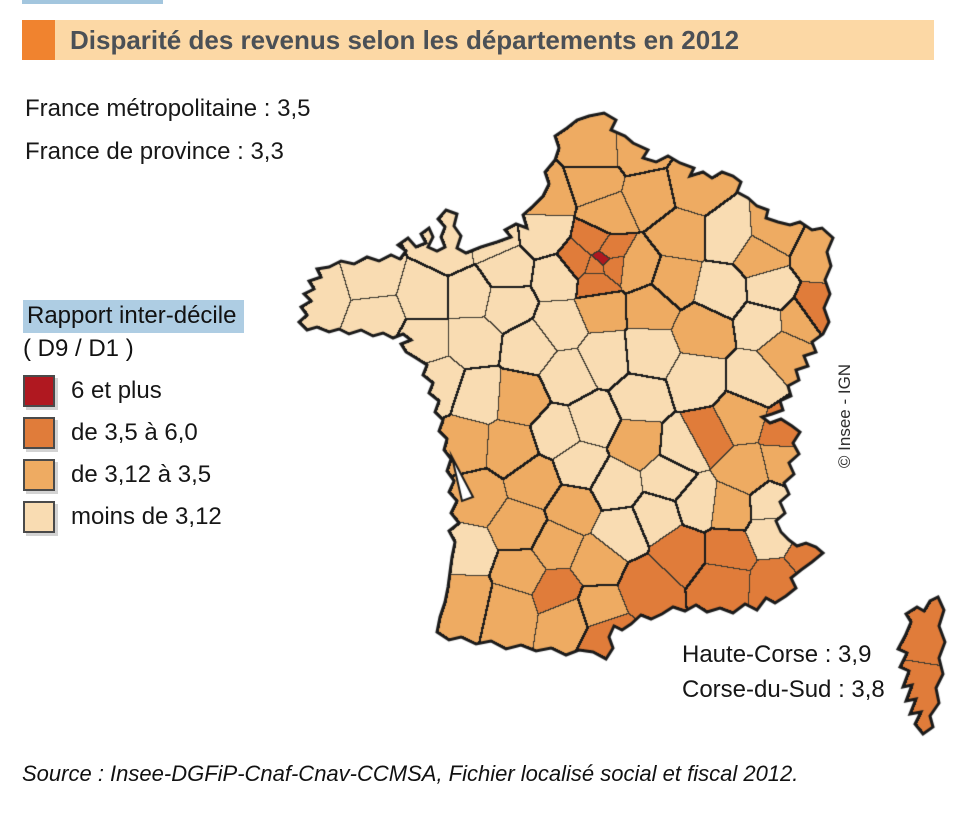  Describe the element at coordinates (168, 108) in the screenshot. I see `stat-france-metropolitaine: France métropolitaine : 3,5` at that location.